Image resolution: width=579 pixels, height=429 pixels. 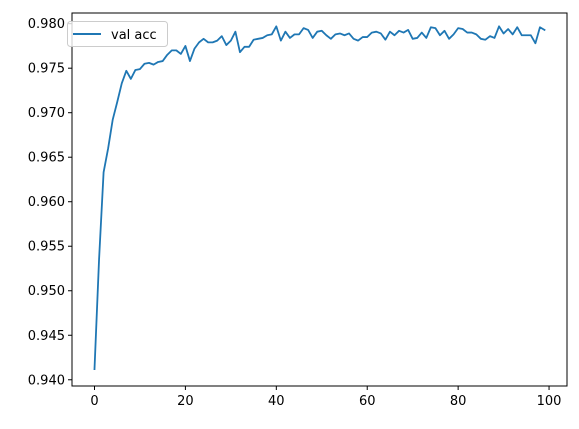 What do you see at coordinates (185, 401) in the screenshot?
I see `x-tick-label: 20` at bounding box center [185, 401].